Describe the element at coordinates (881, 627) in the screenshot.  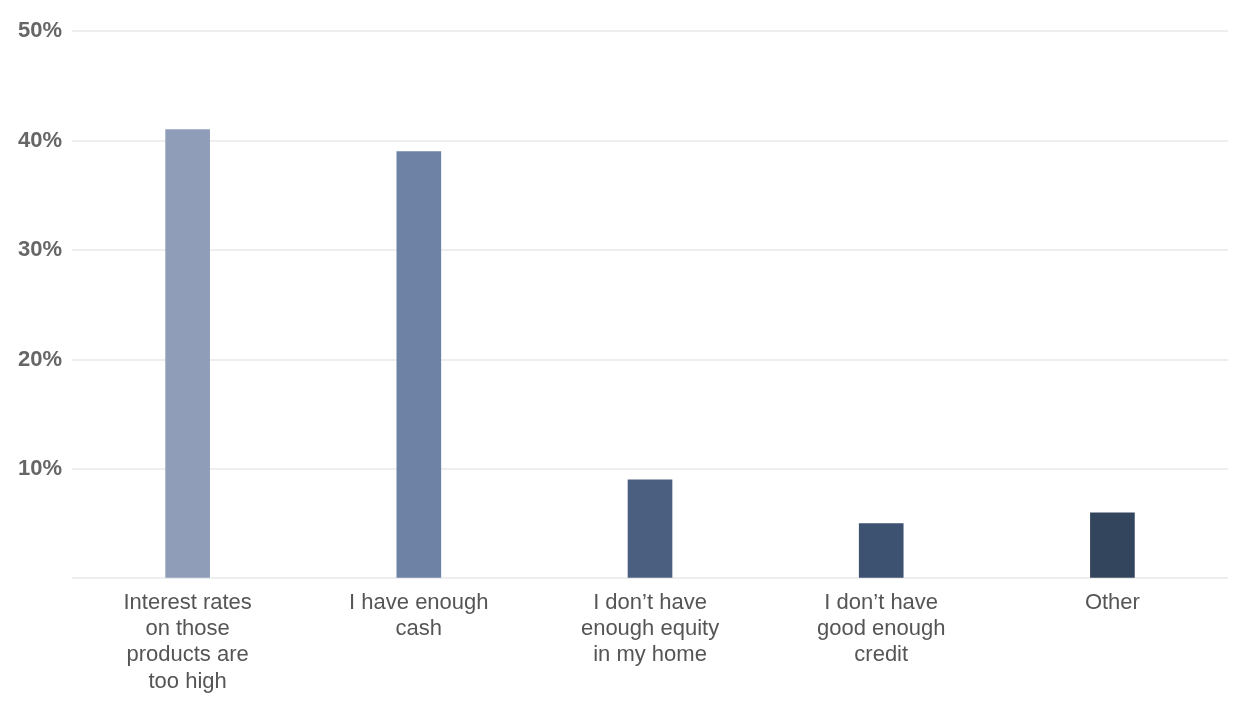
I see `x-tick-label: I don’t have good enough credit` at that location.